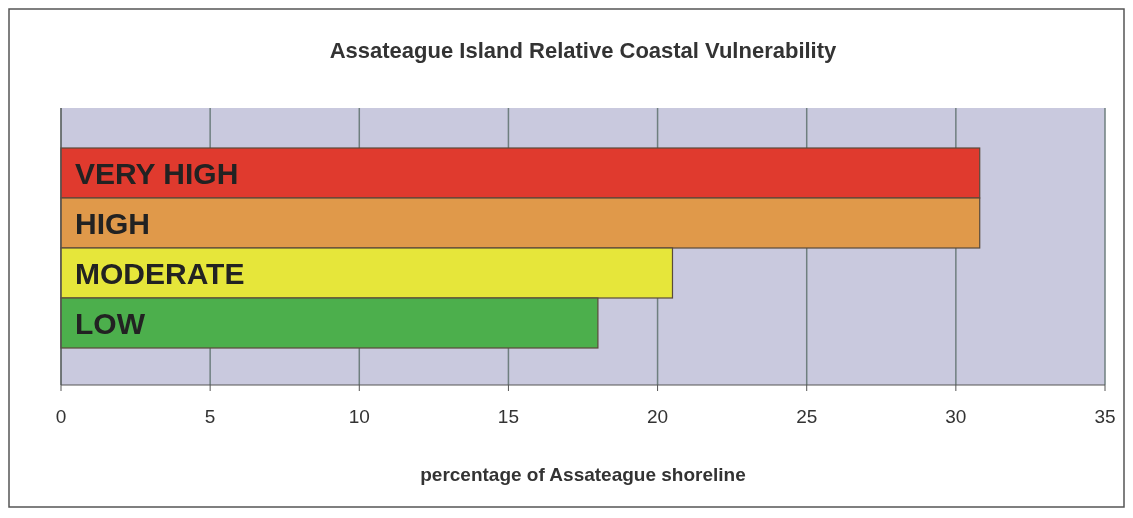 The width and height of the screenshot is (1133, 518). I want to click on y-tick-label: VERY HIGH, so click(157, 173).